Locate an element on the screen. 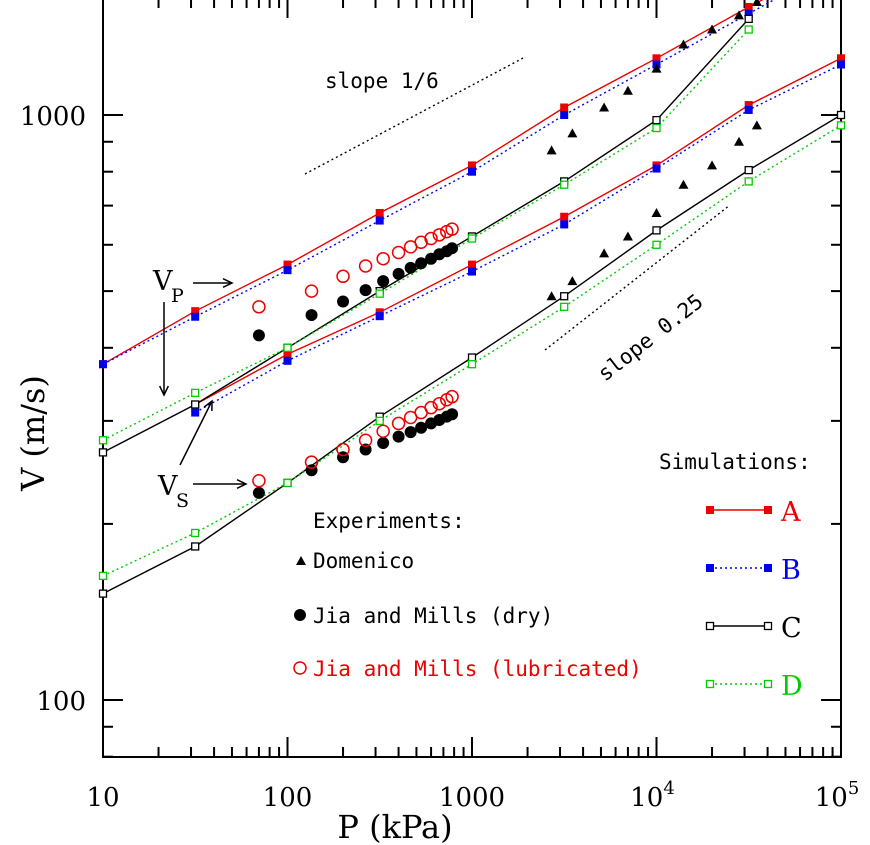  legend-label-B: B is located at coordinates (791, 570).